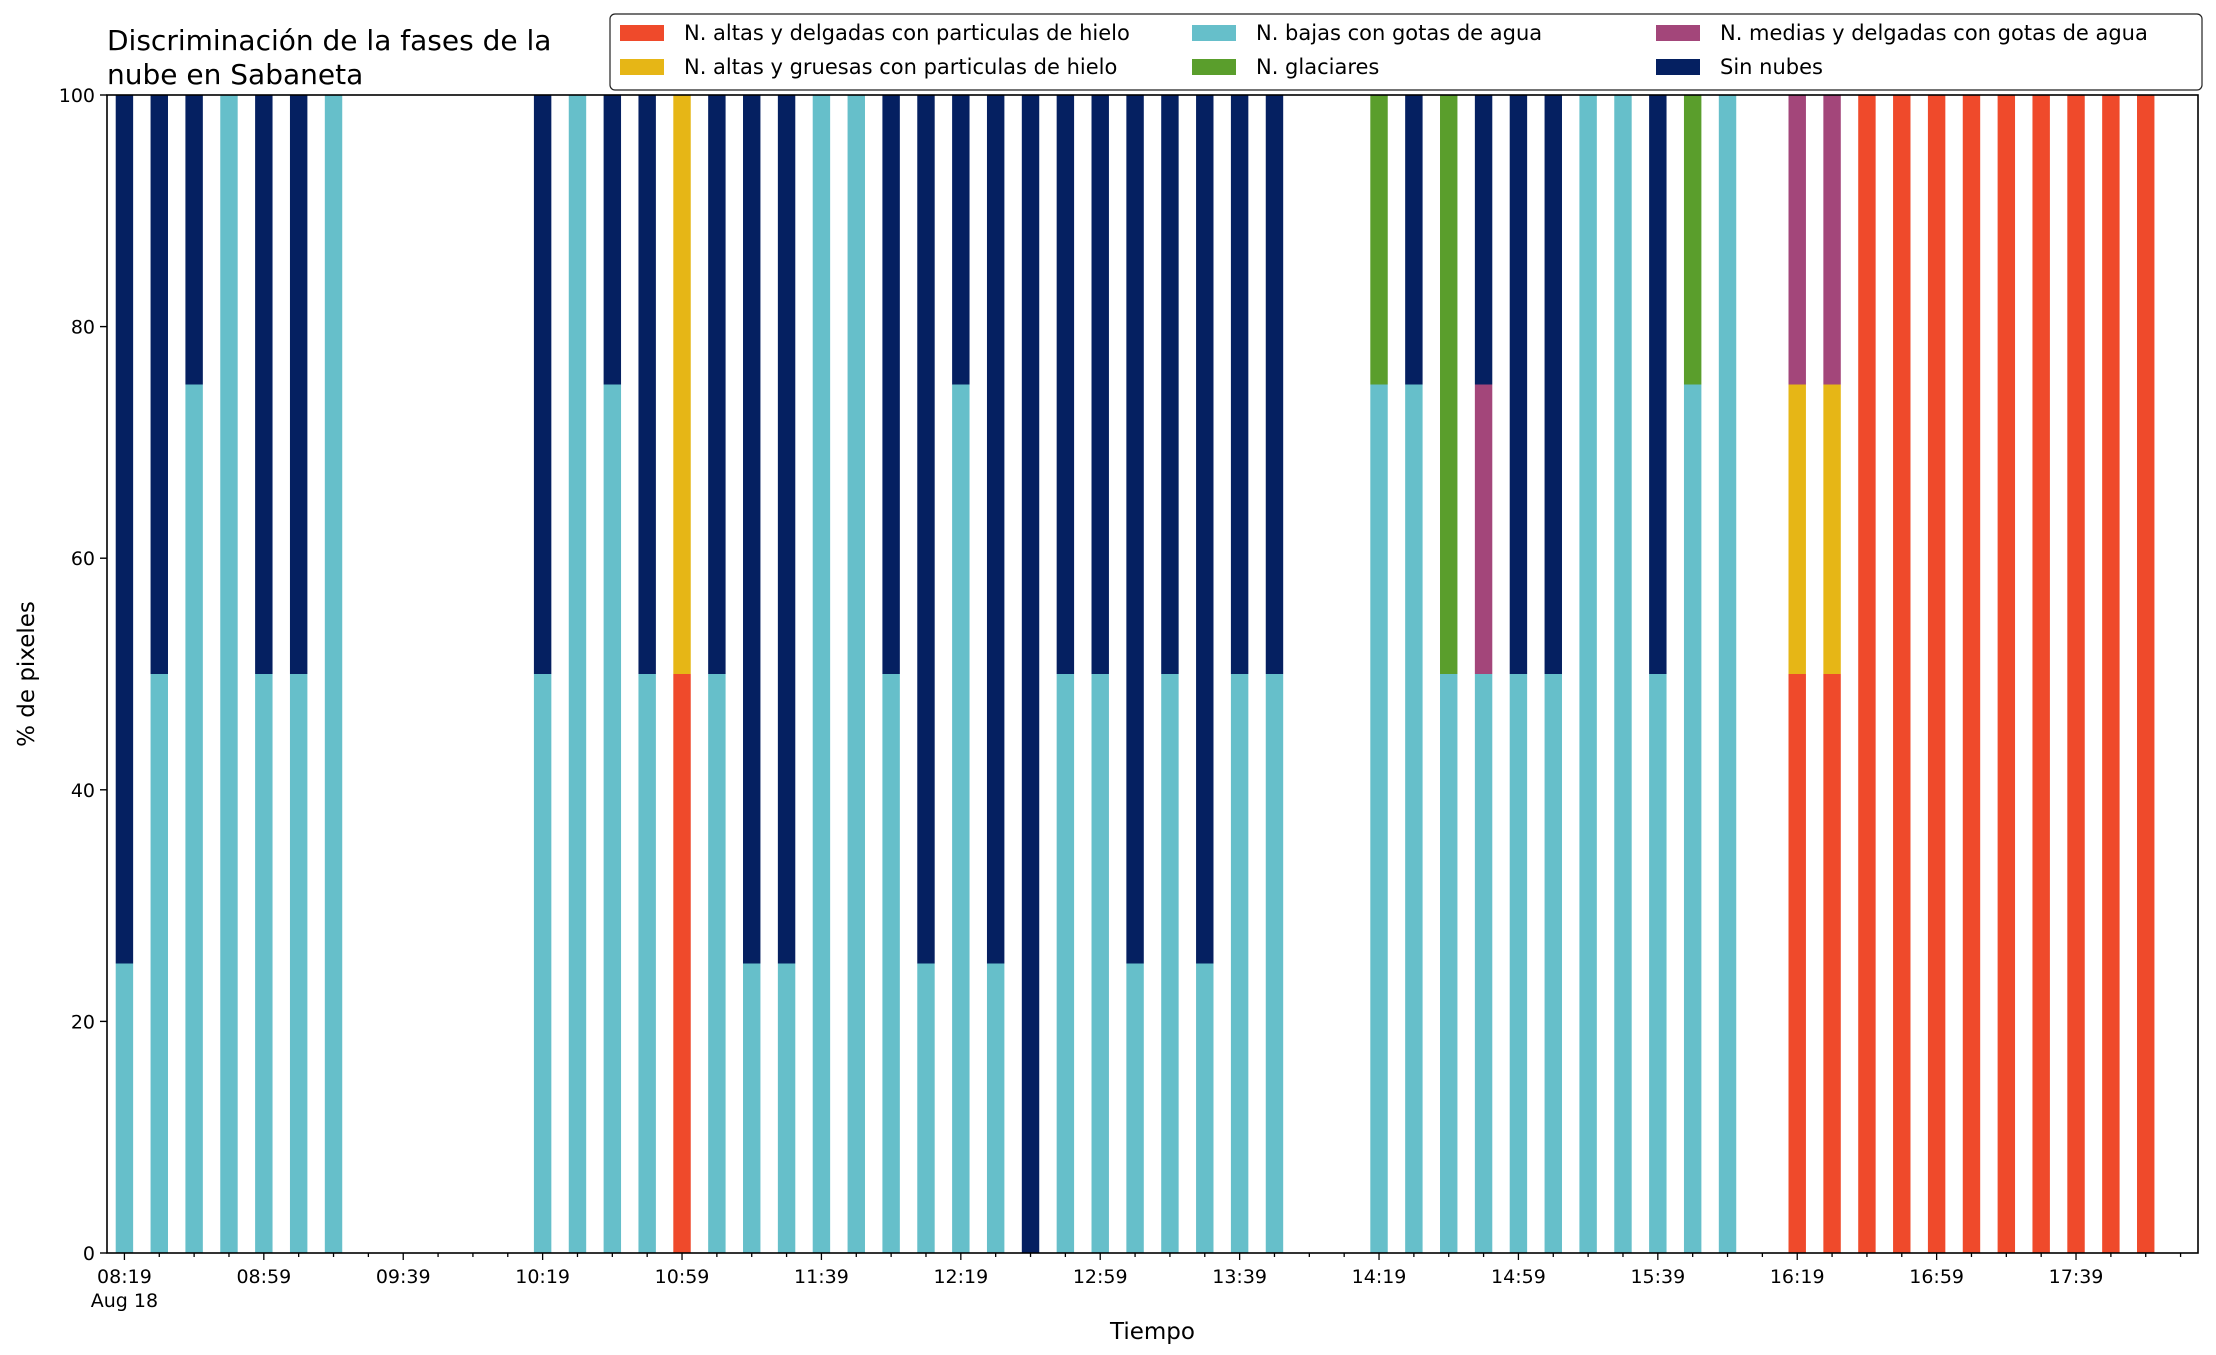 This screenshot has height=1355, width=2216. I want to click on x-tick-label: 13:39, so click(1239, 1277).